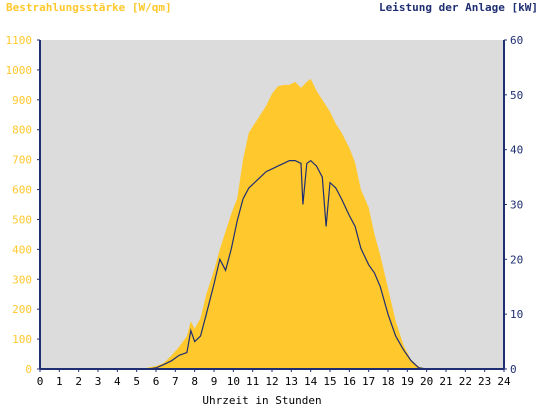  Describe the element at coordinates (214, 381) in the screenshot. I see `x-tick-label: 9` at that location.